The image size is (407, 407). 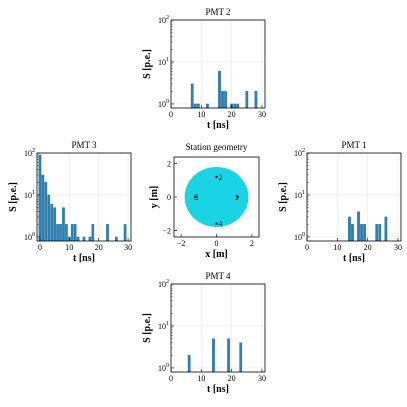 I want to click on panel-pmt2: 0 10 20 30 100 10¹ 10² PMT 2 t [ns] S [p.e.], so click(x=204, y=69).